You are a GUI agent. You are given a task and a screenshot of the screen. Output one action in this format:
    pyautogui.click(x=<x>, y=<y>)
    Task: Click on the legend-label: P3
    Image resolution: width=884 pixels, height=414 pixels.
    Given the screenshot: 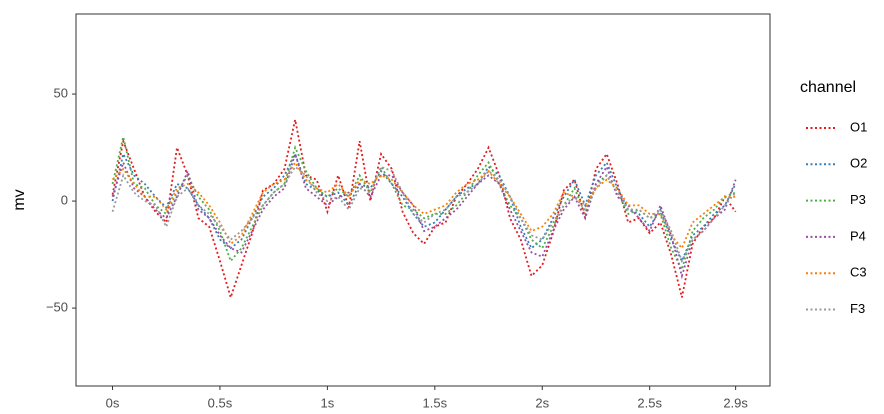 What is the action you would take?
    pyautogui.click(x=858, y=199)
    